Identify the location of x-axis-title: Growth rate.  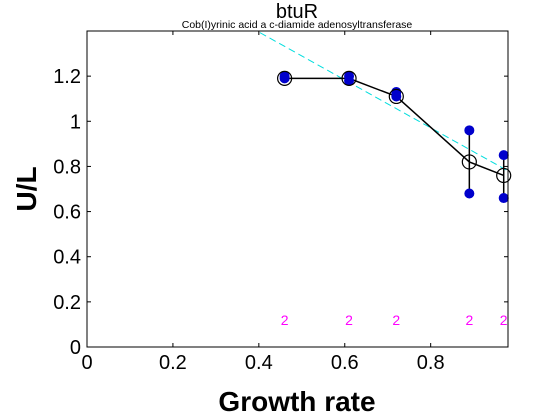
(296, 401).